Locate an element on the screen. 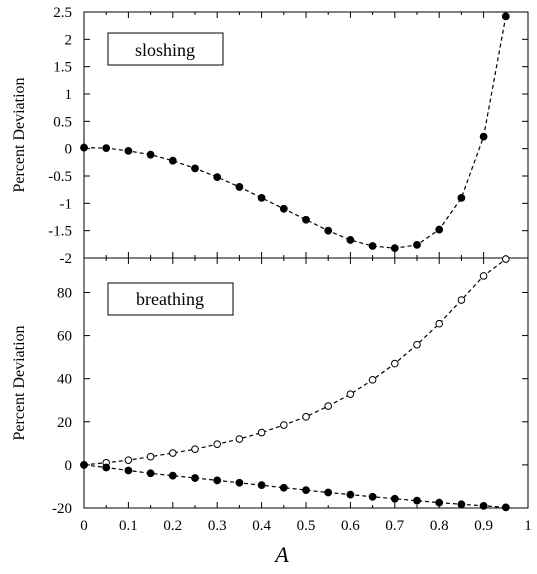 The height and width of the screenshot is (574, 537). x-tick-label: 1 is located at coordinates (528, 526).